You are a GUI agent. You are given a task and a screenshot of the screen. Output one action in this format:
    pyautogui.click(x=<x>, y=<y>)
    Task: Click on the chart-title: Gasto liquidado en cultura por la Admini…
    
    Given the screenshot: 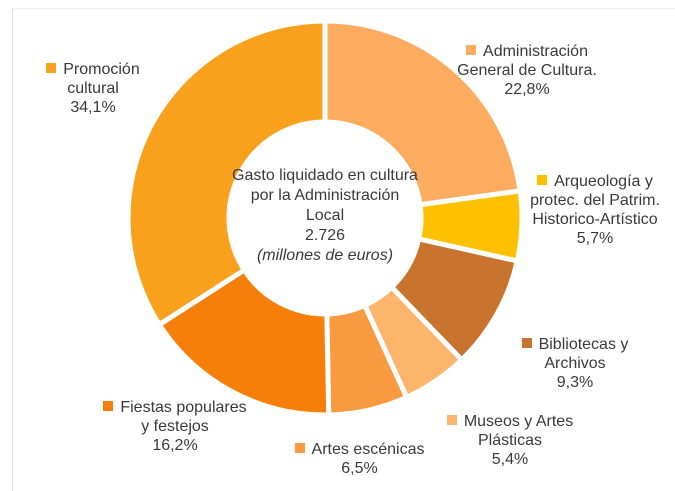 What is the action you would take?
    pyautogui.click(x=325, y=195)
    